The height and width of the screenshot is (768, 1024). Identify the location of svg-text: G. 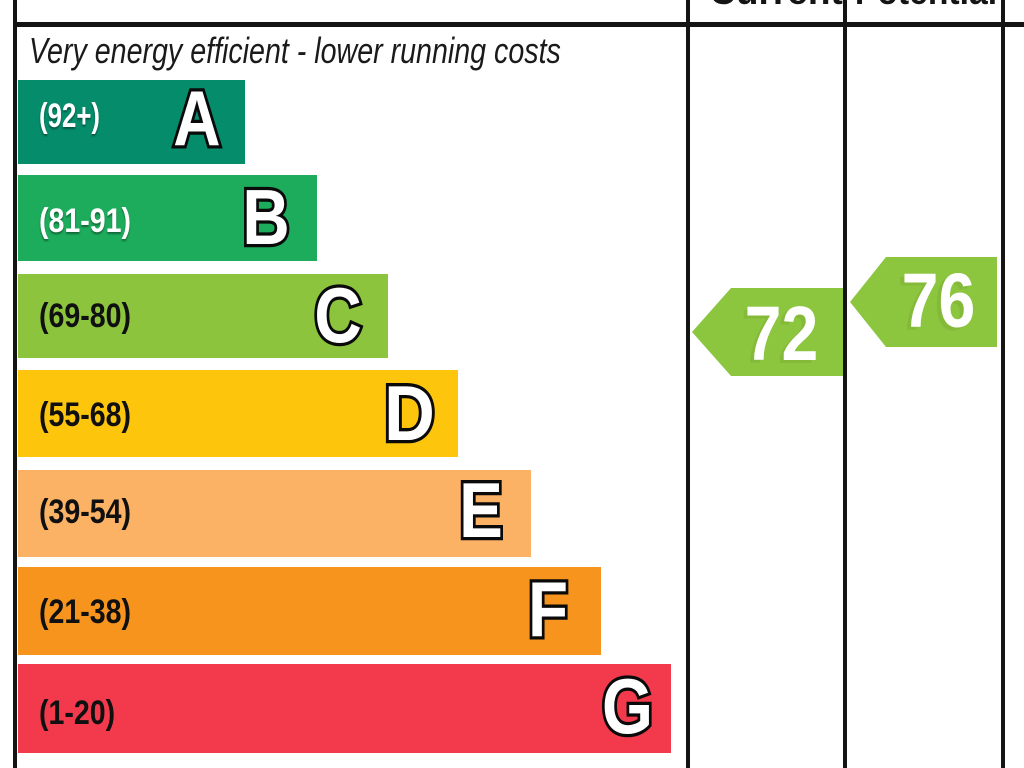
(627, 707).